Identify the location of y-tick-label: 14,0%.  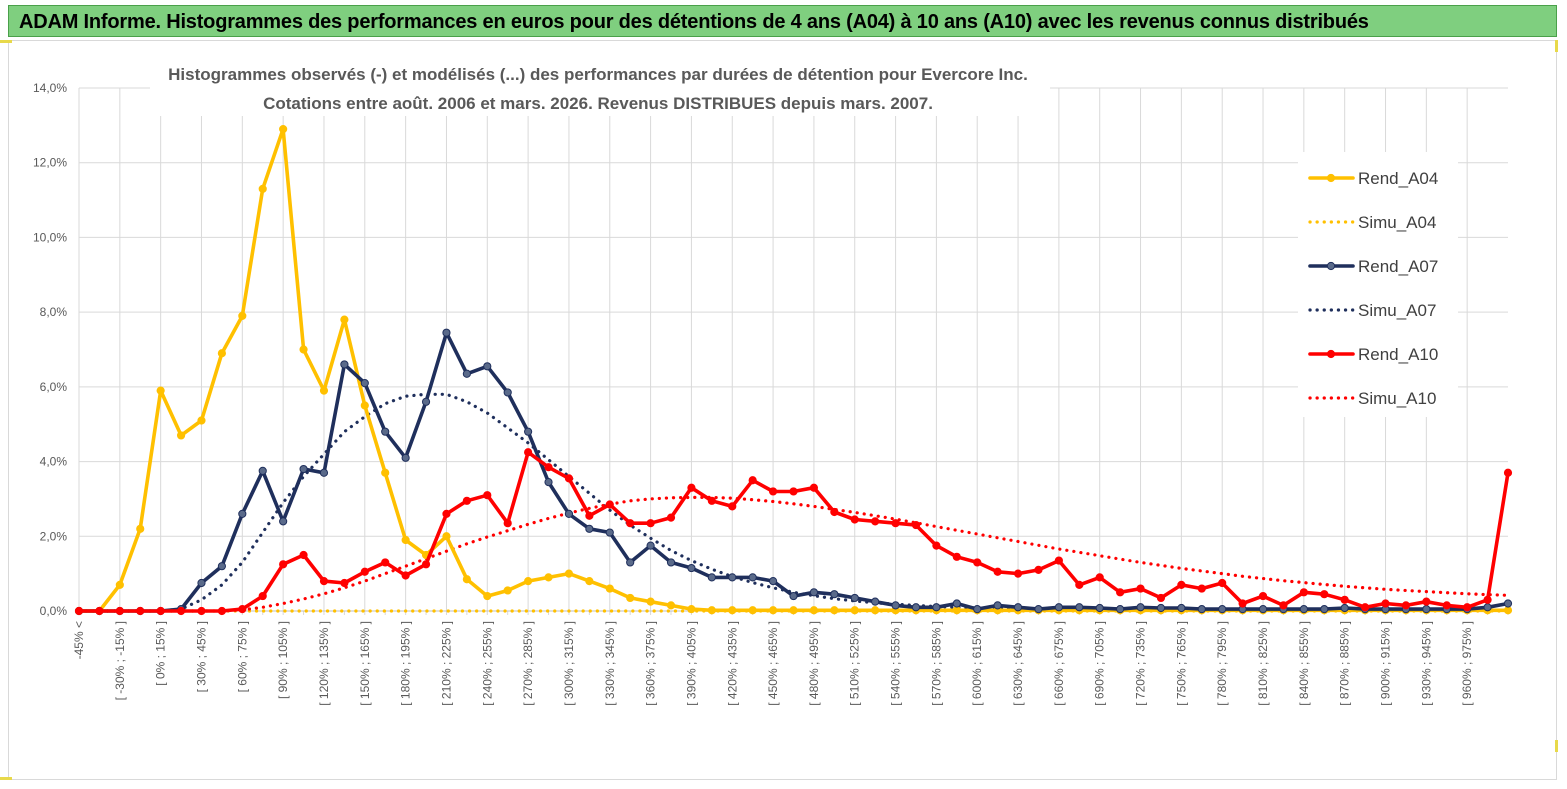
(50, 88).